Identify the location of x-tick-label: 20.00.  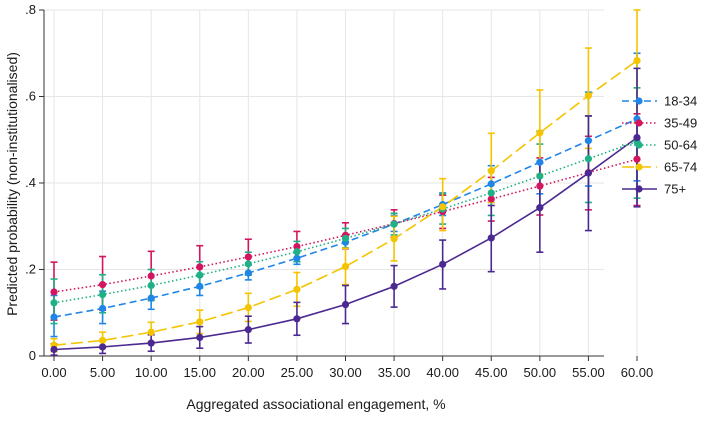
(248, 372).